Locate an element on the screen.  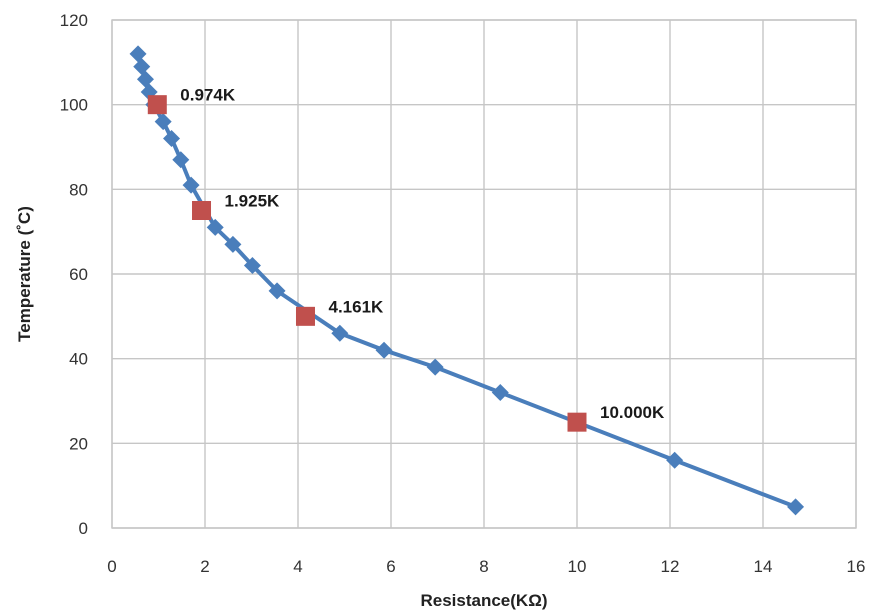
x-tick-label: 2 is located at coordinates (204, 566).